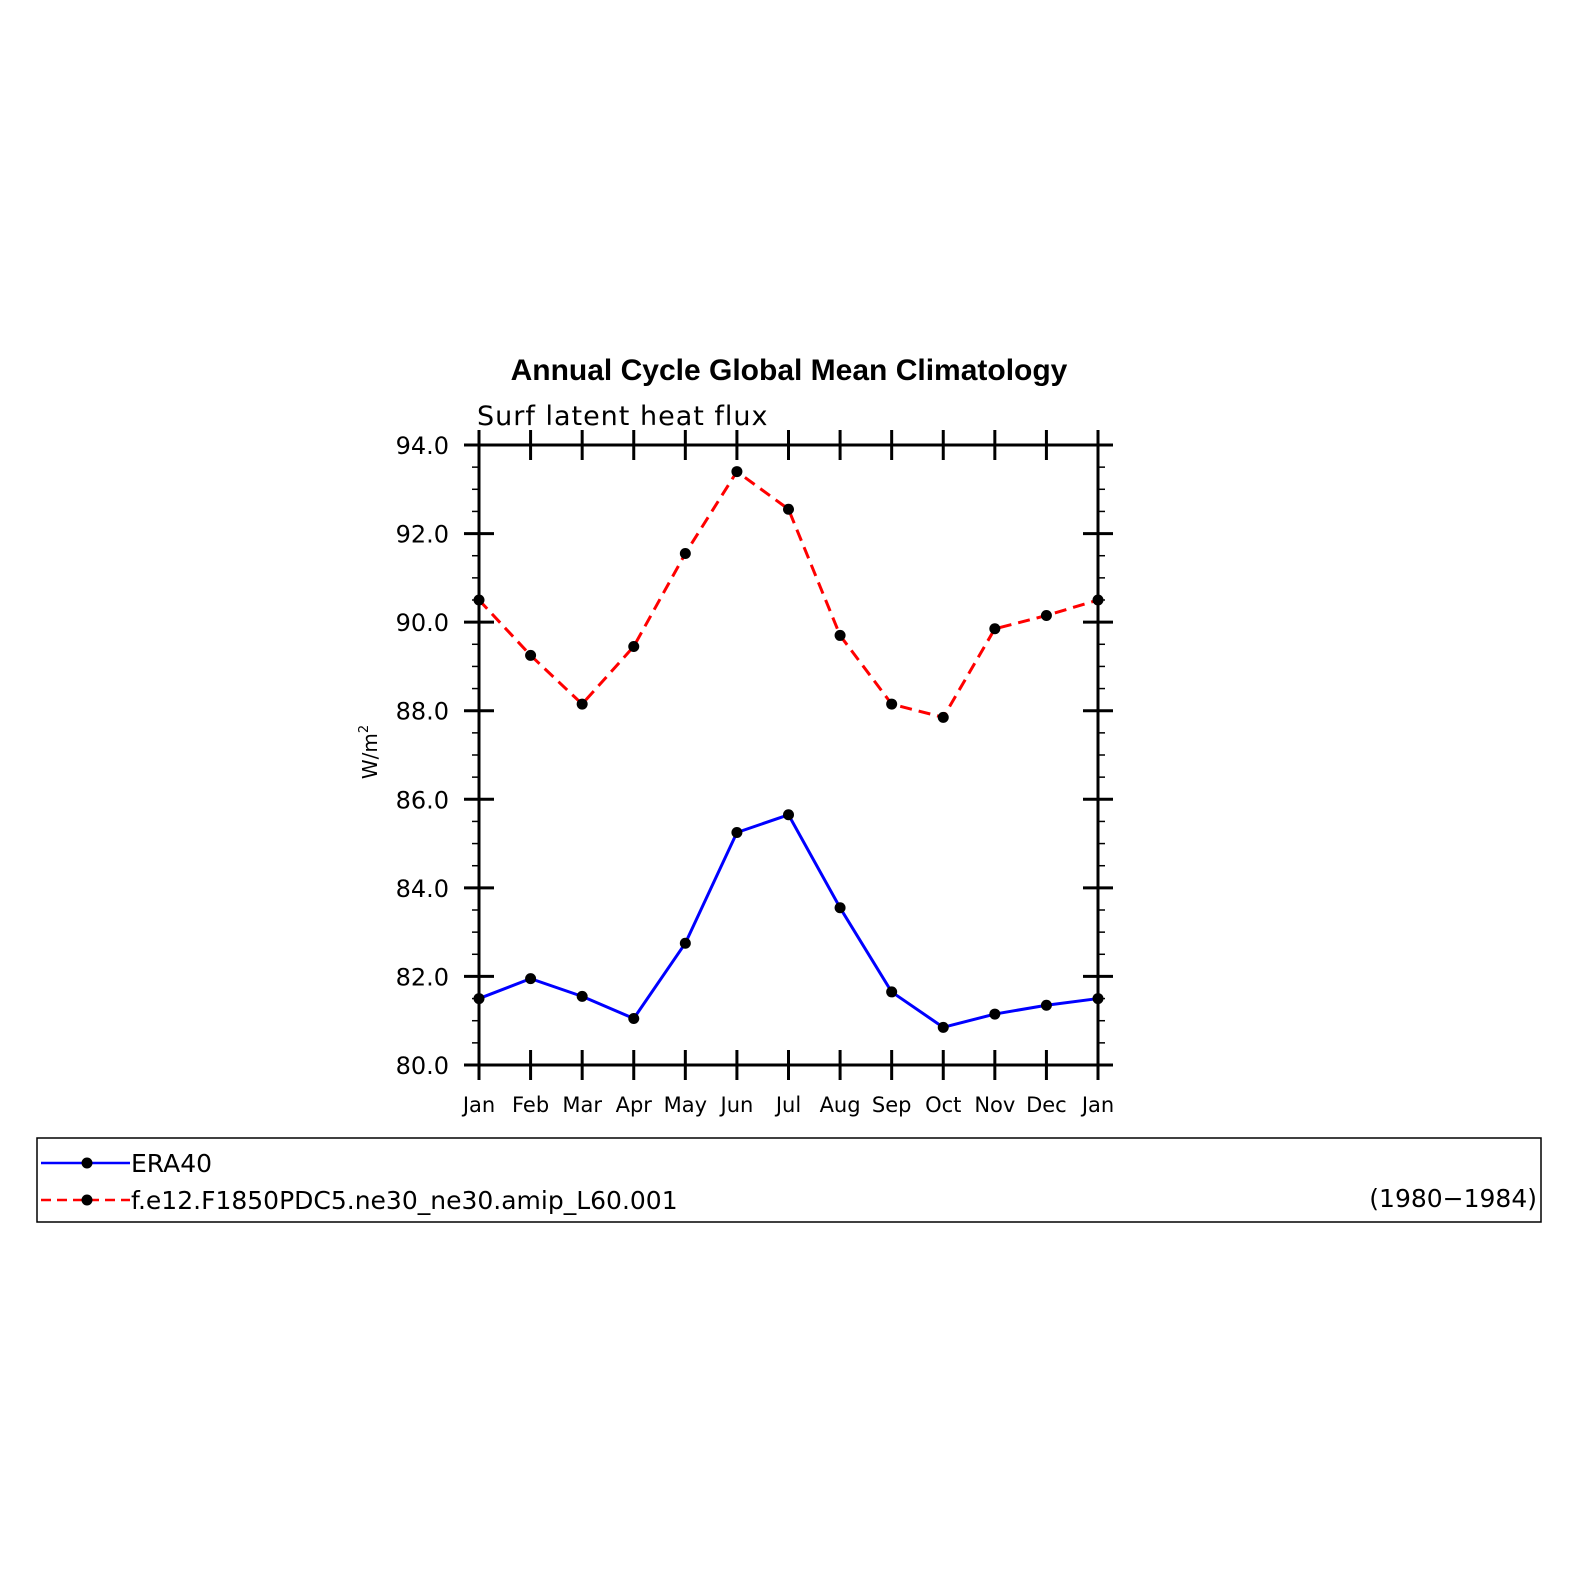 The height and width of the screenshot is (1575, 1575). What do you see at coordinates (422, 1066) in the screenshot?
I see `y-tick-label: 80.0` at bounding box center [422, 1066].